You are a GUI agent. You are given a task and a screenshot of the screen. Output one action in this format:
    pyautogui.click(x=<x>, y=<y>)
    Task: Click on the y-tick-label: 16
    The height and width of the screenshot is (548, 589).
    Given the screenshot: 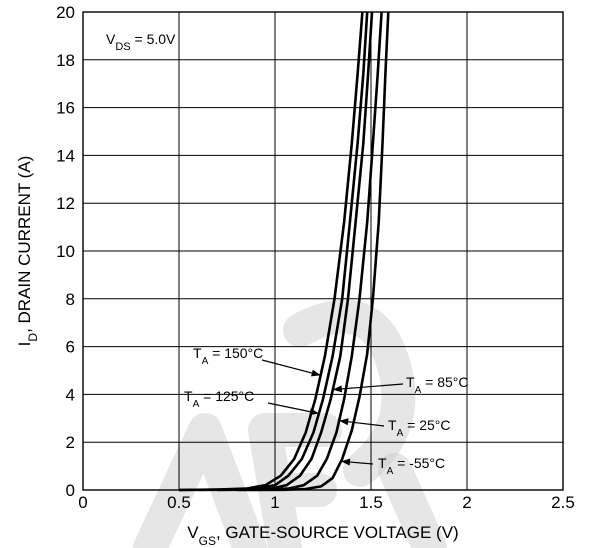 What is the action you would take?
    pyautogui.click(x=65, y=108)
    